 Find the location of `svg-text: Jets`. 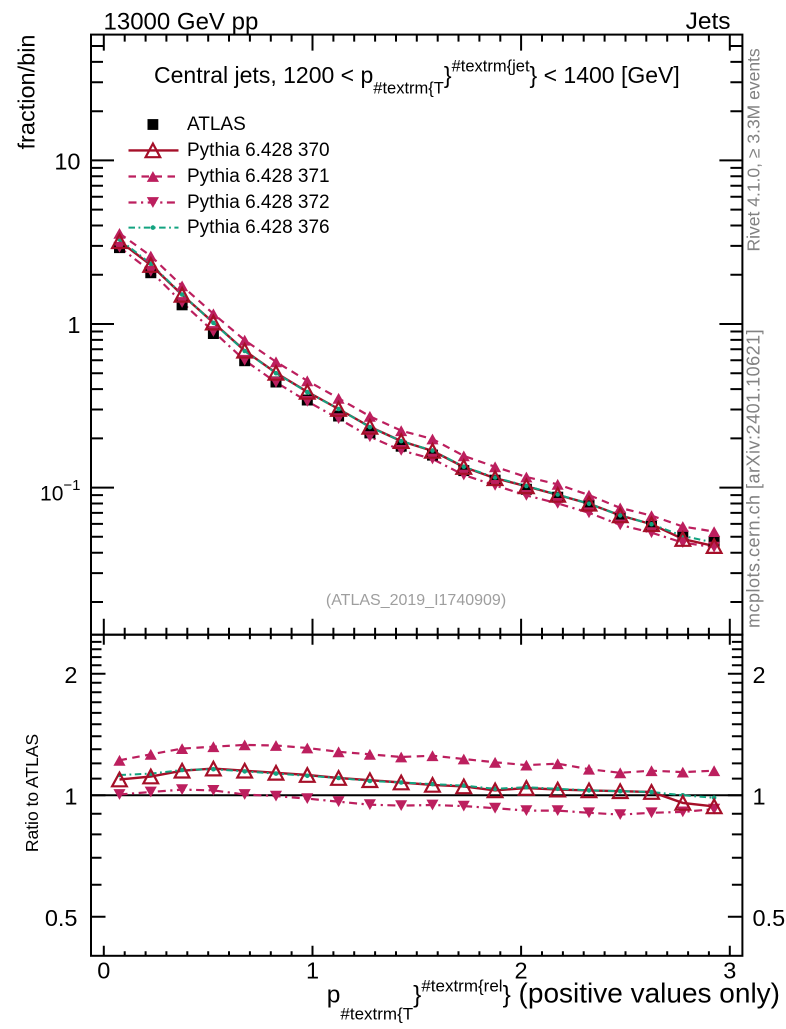

svg-text: Jets is located at coordinates (708, 21).